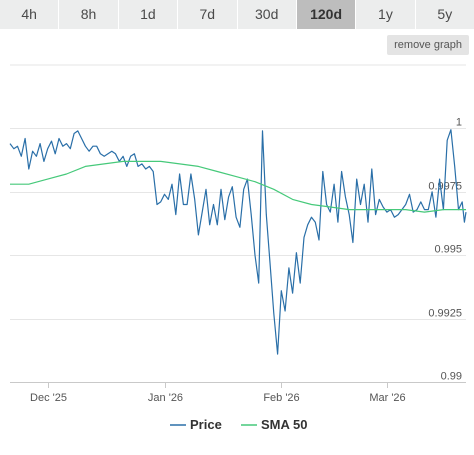 The width and height of the screenshot is (474, 455). What do you see at coordinates (267, 14) in the screenshot?
I see `tab-30d: 30d` at bounding box center [267, 14].